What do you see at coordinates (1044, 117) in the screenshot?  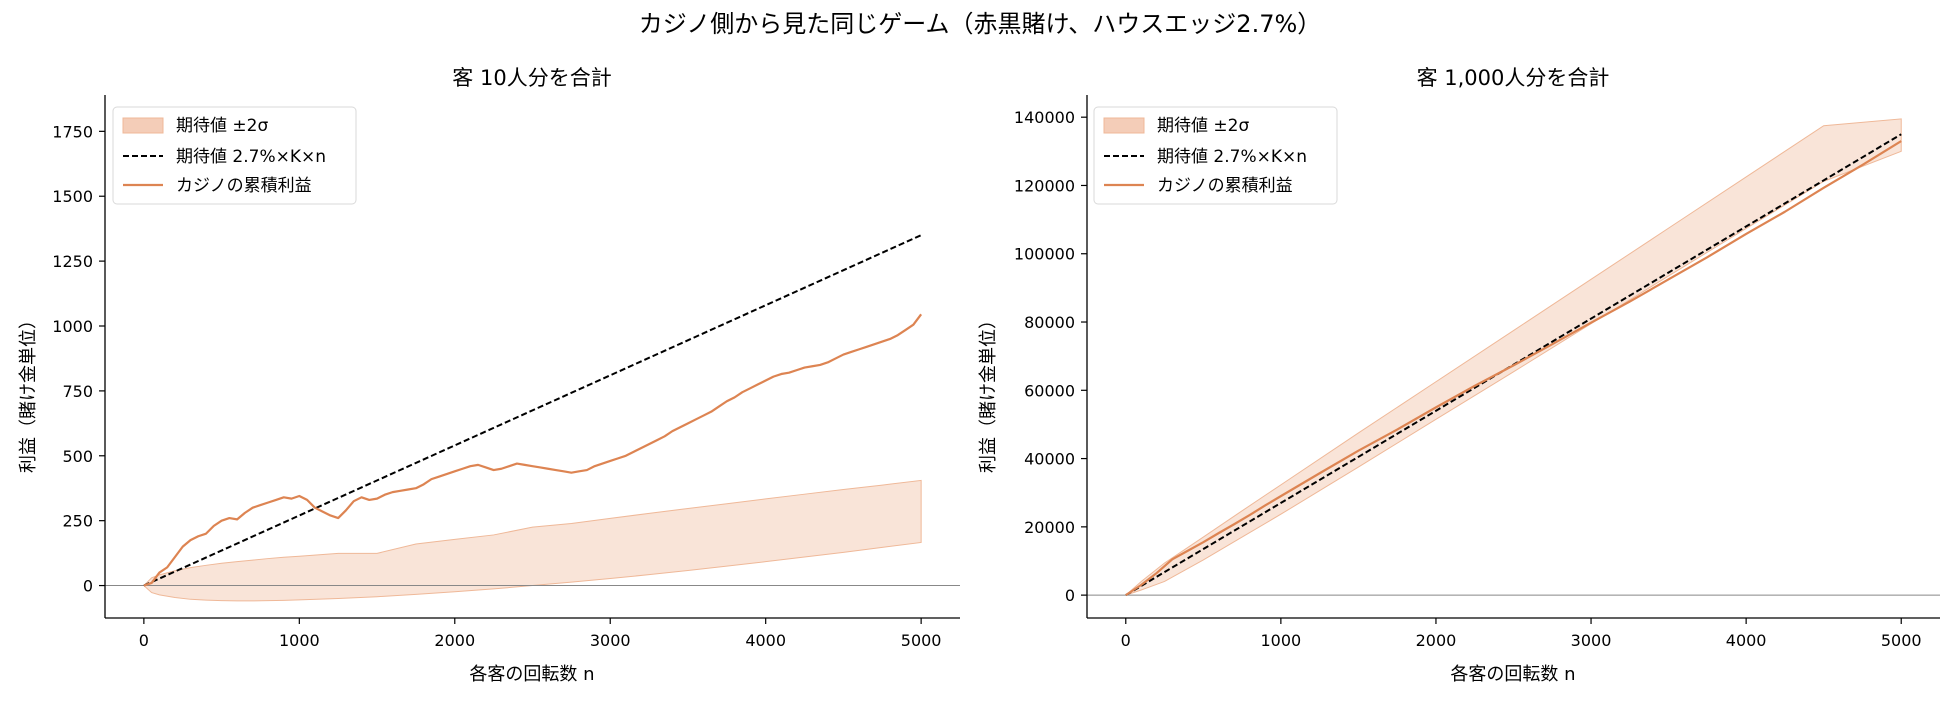 I see `y-tick-label: 140000` at bounding box center [1044, 117].